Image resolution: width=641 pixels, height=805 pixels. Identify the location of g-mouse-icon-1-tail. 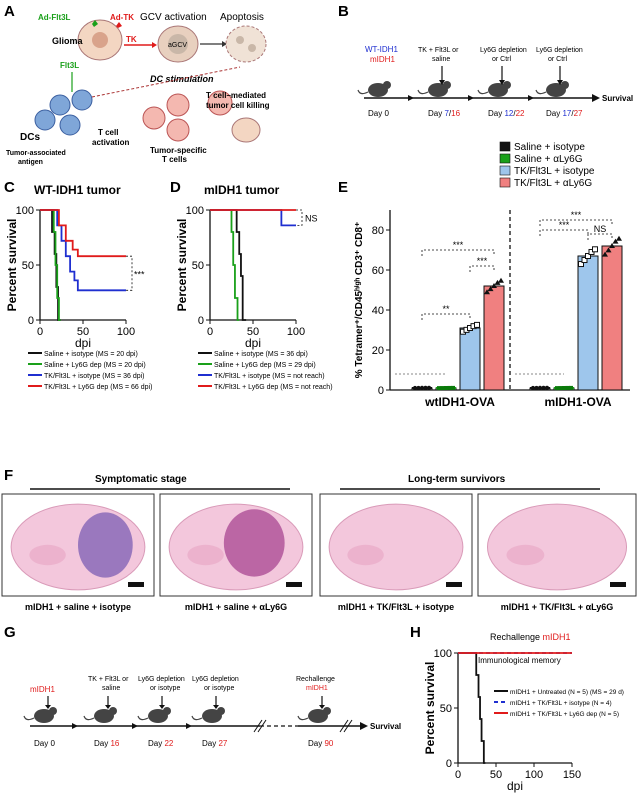
(89, 718).